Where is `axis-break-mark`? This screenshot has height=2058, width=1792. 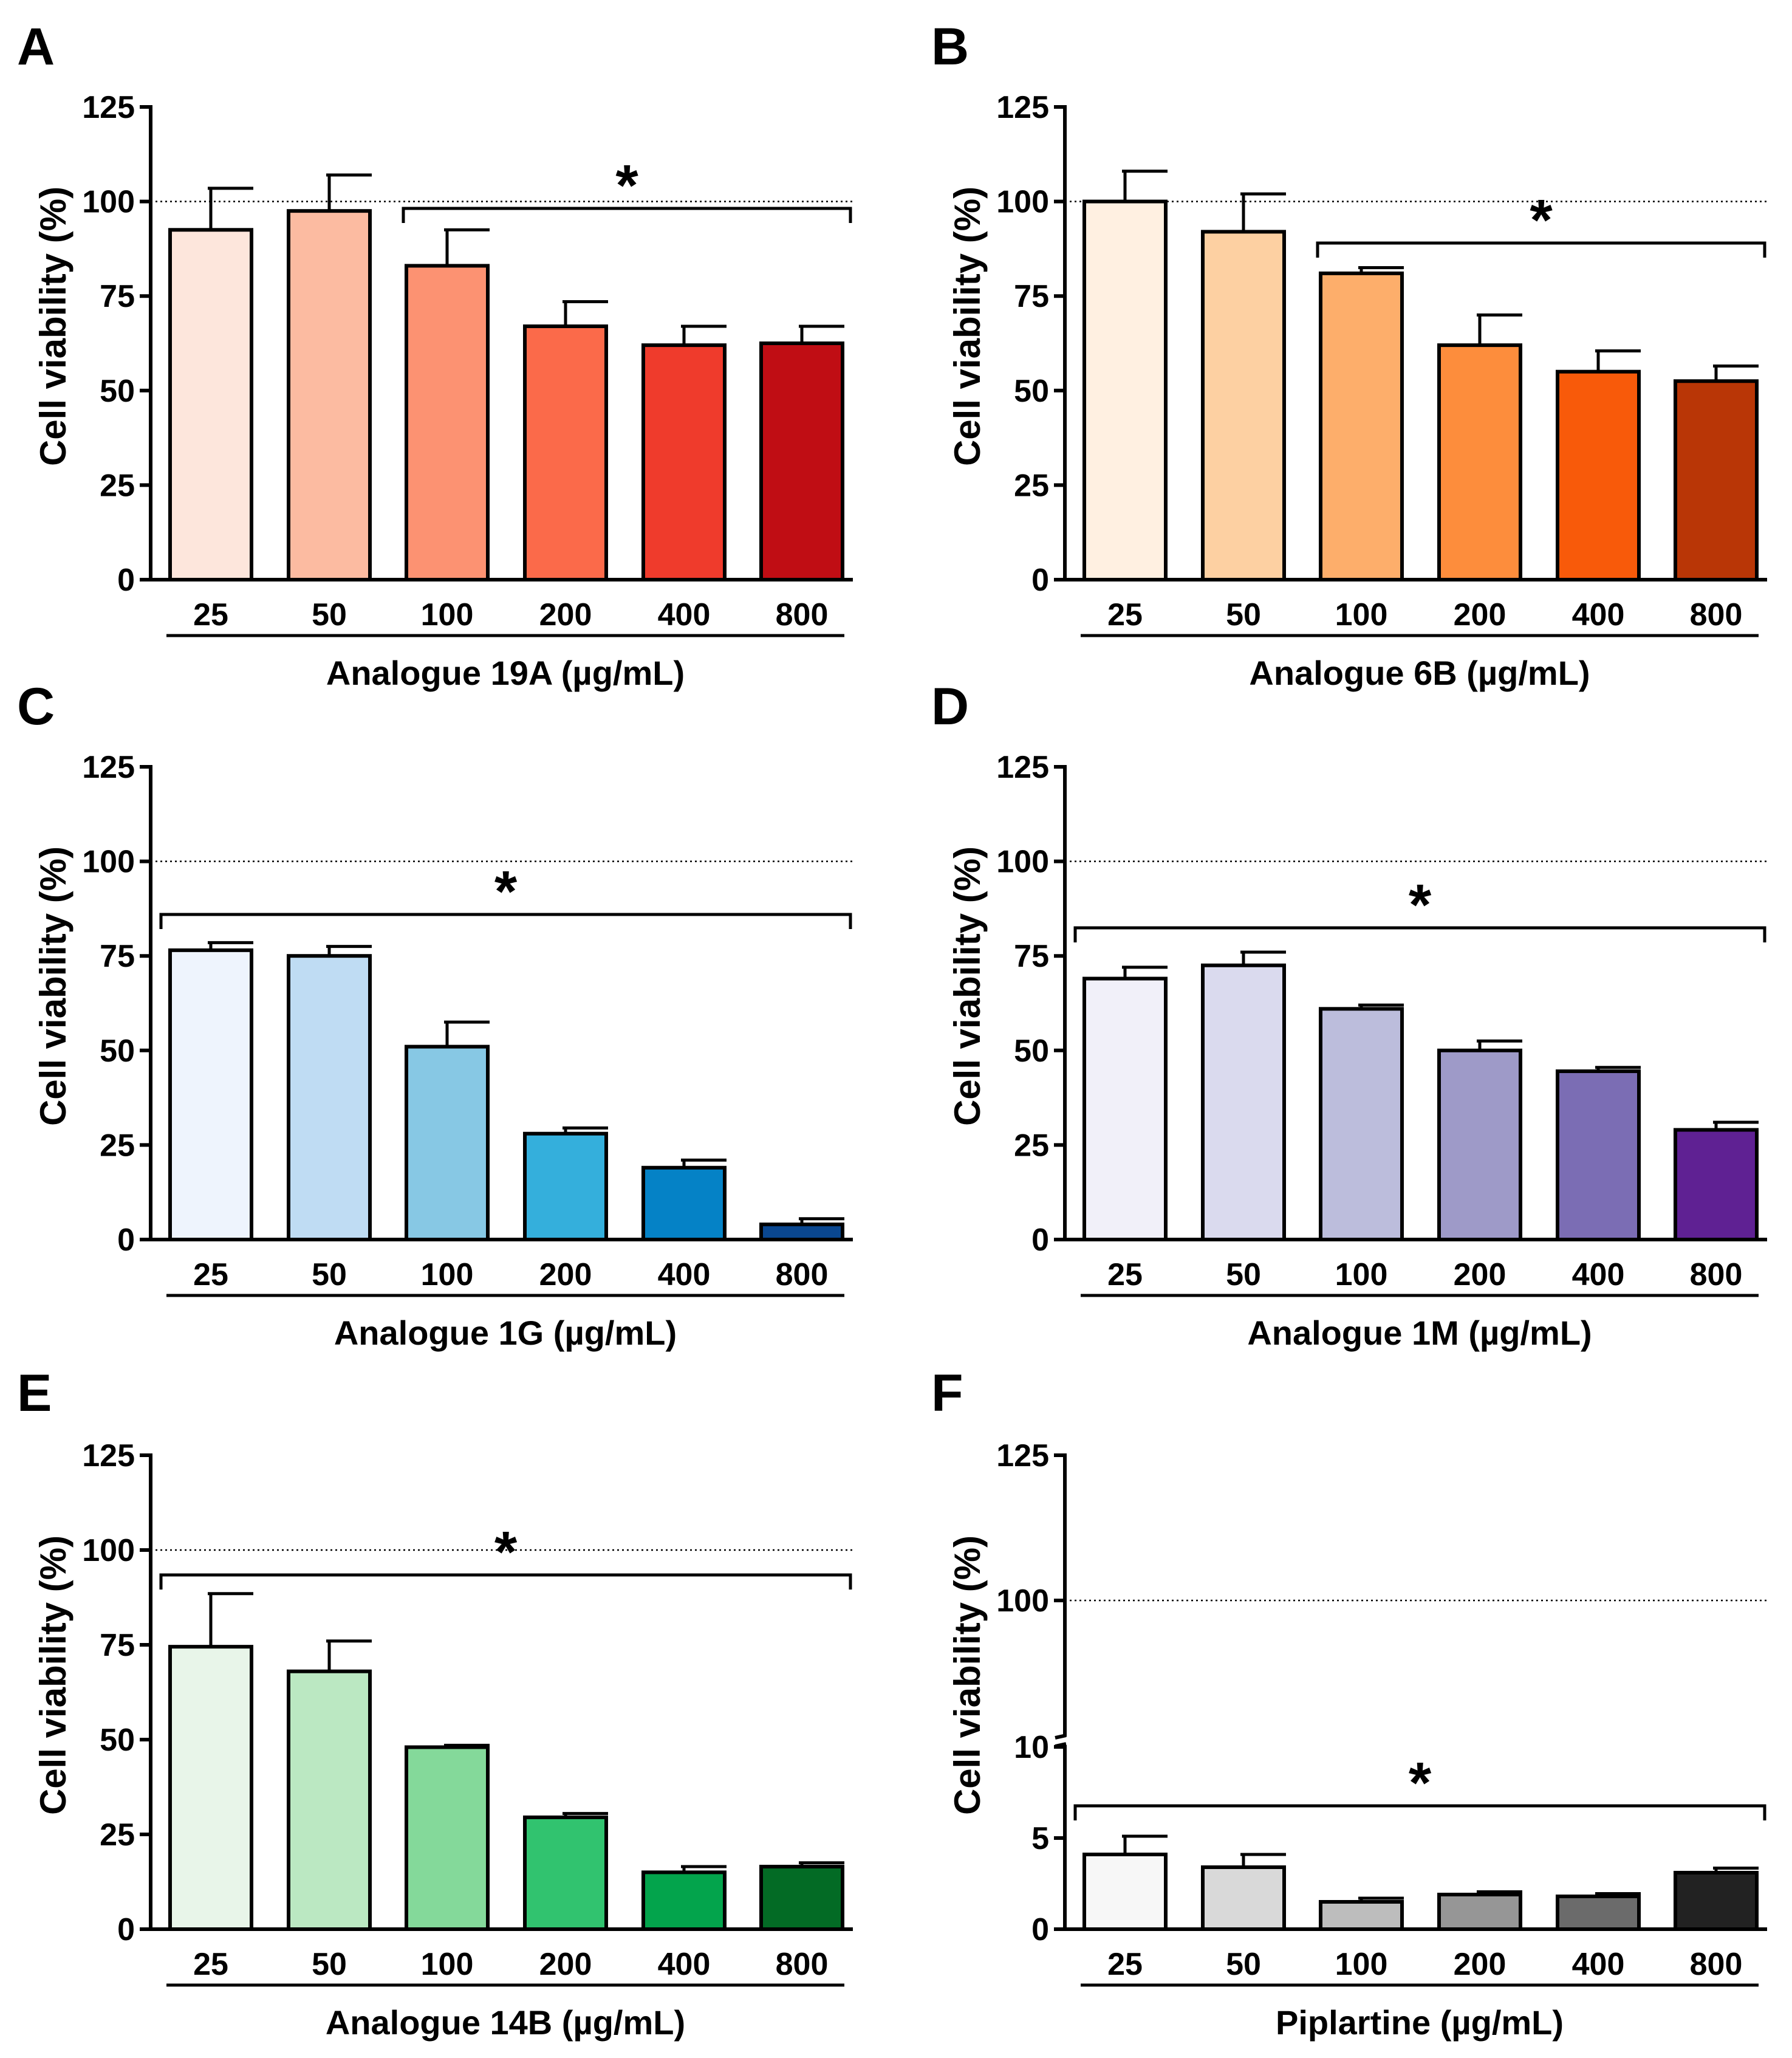 axis-break-mark is located at coordinates (1061, 1737).